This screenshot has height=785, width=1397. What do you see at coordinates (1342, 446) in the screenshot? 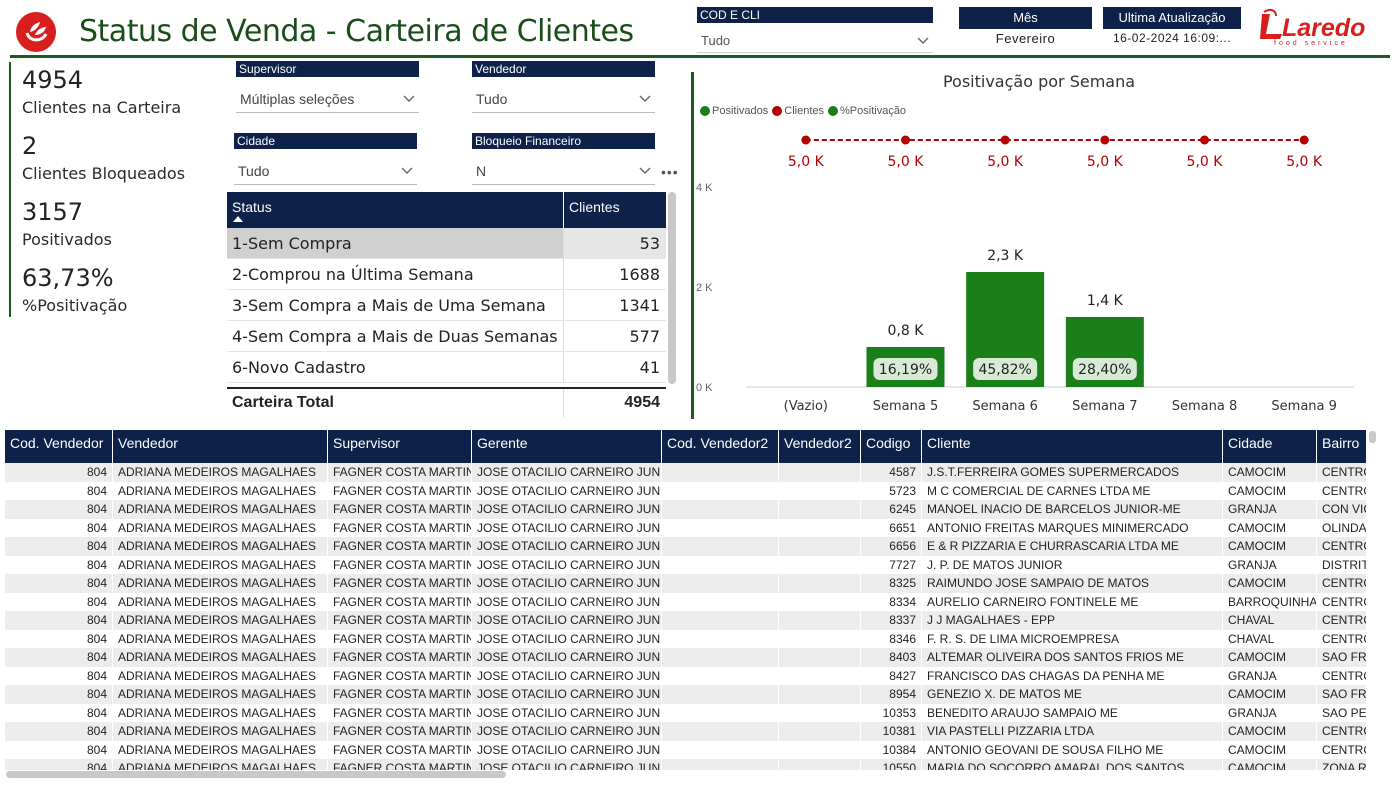
I see `grid-column-header: Bairro` at bounding box center [1342, 446].